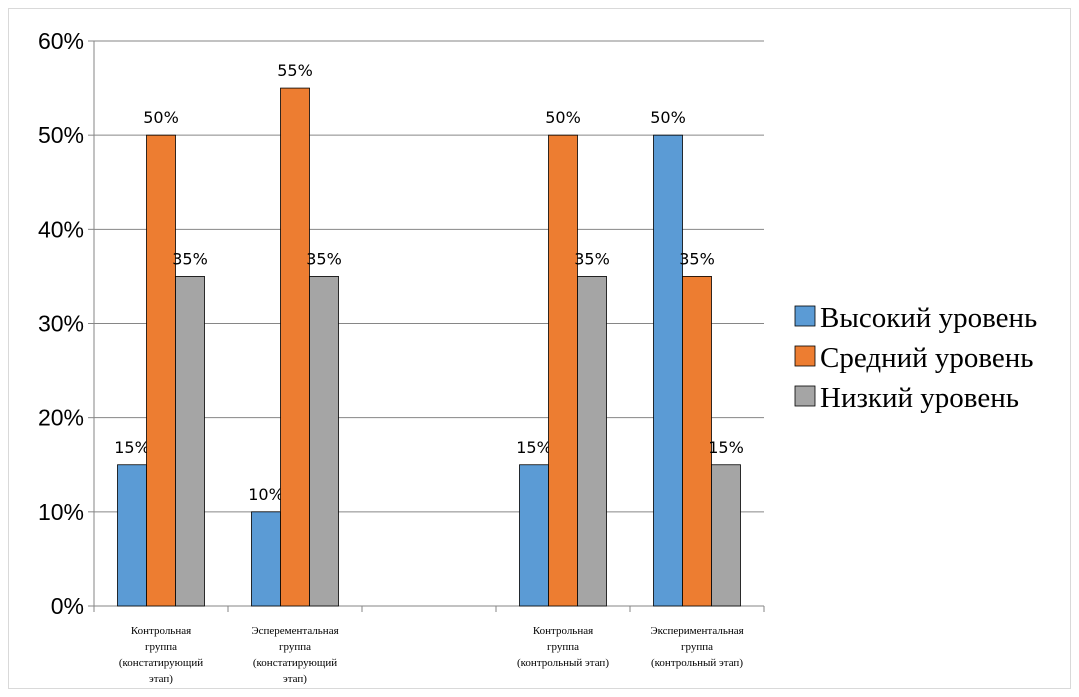 This screenshot has height=697, width=1079. What do you see at coordinates (61, 41) in the screenshot?
I see `y-tick-label: 60%` at bounding box center [61, 41].